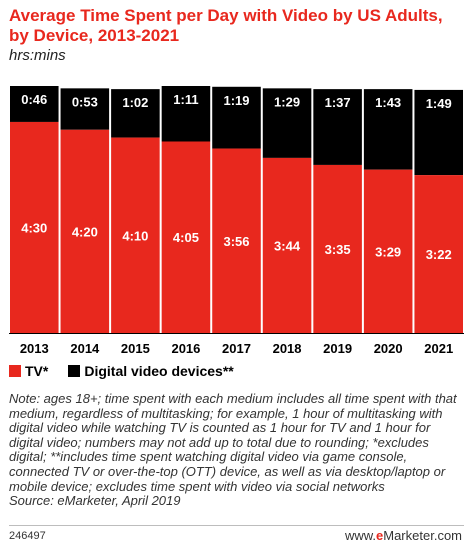 The image size is (470, 546). I want to click on bar-tv-2017, so click(236, 240).